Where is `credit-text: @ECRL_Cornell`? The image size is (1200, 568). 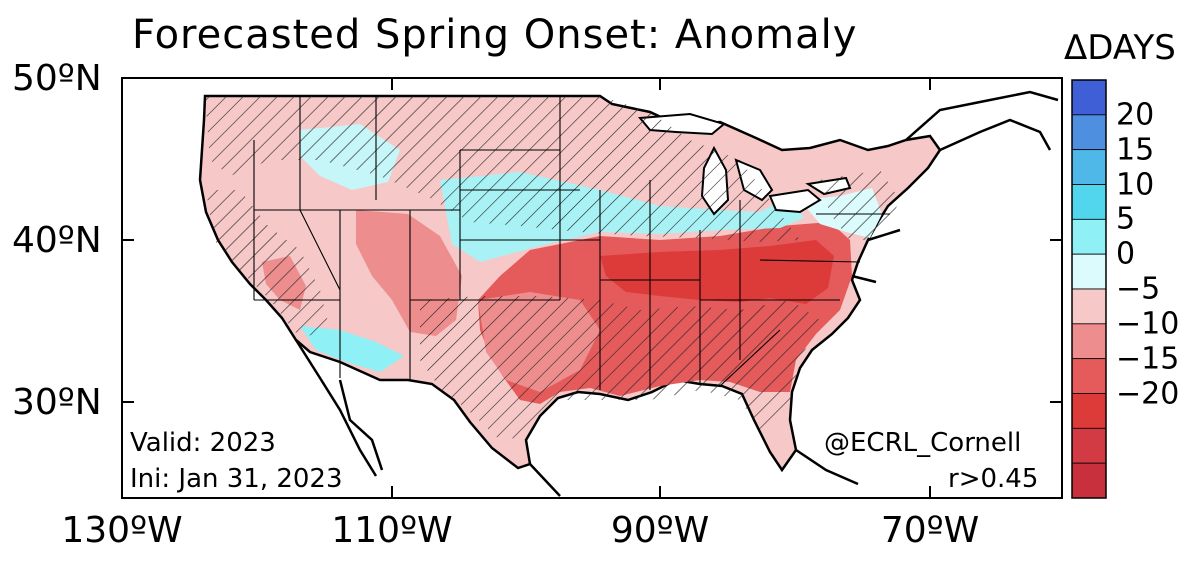 credit-text: @ECRL_Cornell is located at coordinates (923, 443).